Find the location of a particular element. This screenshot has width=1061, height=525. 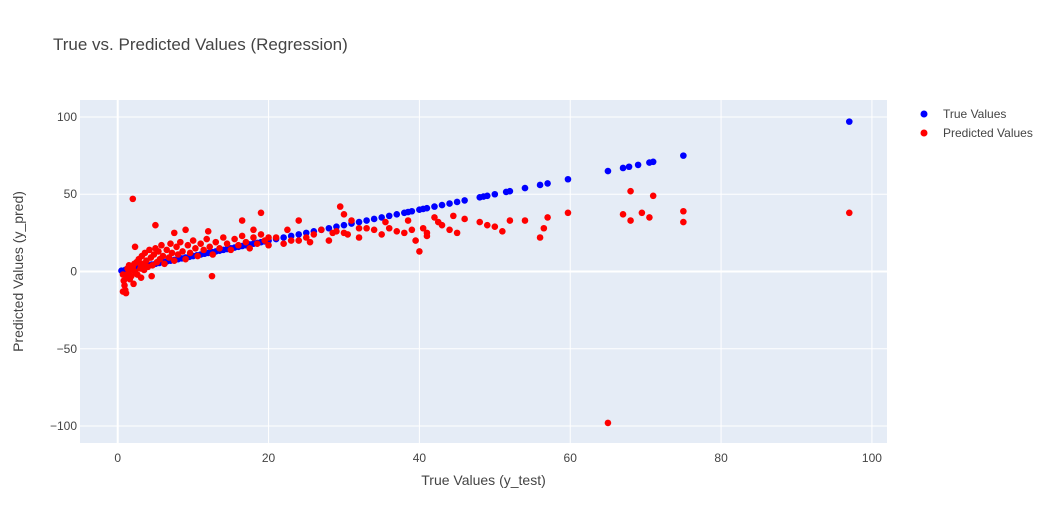

chart-title: True vs. Predicted Values (Regression) is located at coordinates (200, 44).